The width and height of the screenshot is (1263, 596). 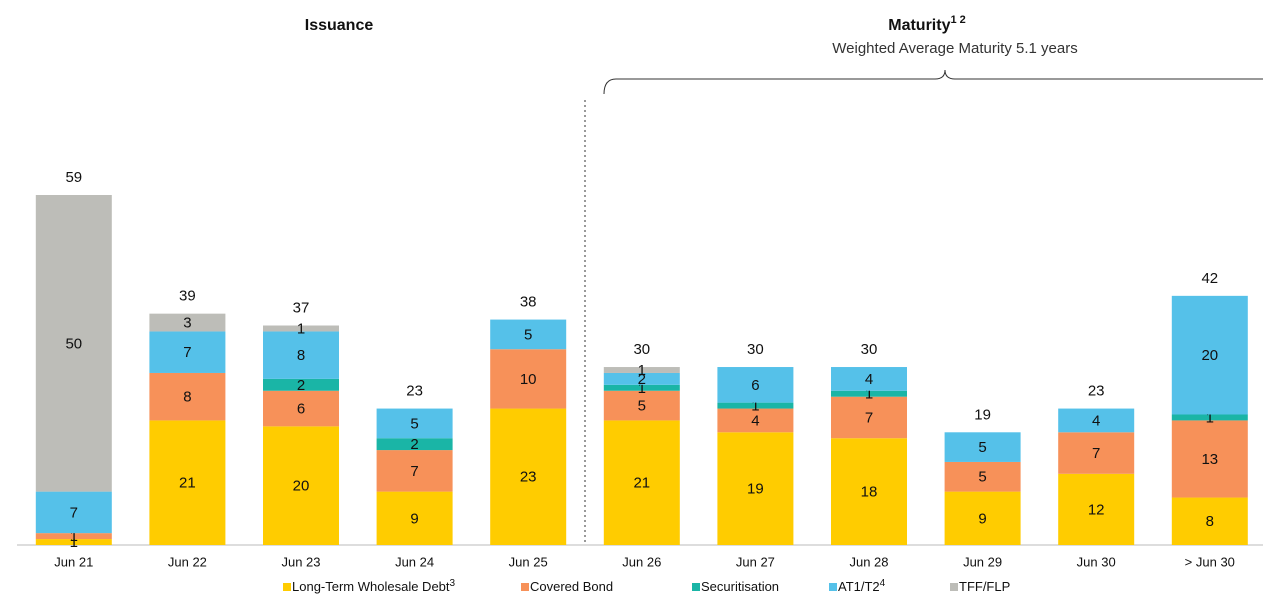 What do you see at coordinates (933, 82) in the screenshot?
I see `brace` at bounding box center [933, 82].